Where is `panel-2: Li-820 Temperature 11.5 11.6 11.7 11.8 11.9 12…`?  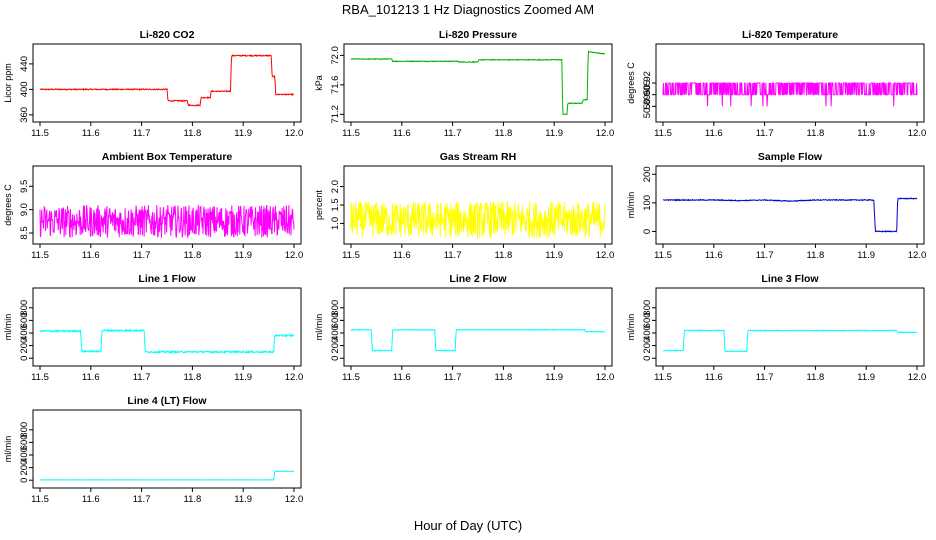 panel-2: Li-820 Temperature 11.5 11.6 11.7 11.8 11.9 12… is located at coordinates (776, 84).